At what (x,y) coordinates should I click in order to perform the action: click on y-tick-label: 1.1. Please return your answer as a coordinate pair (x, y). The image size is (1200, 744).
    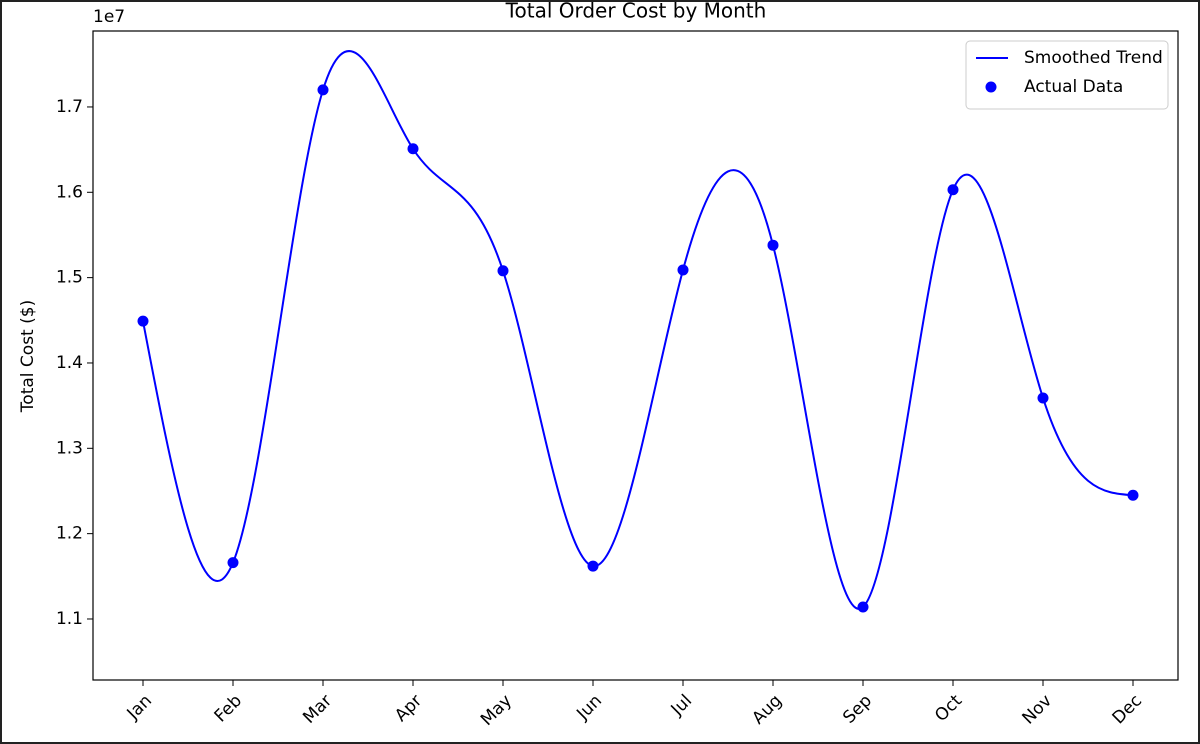
    Looking at the image, I should click on (69, 619).